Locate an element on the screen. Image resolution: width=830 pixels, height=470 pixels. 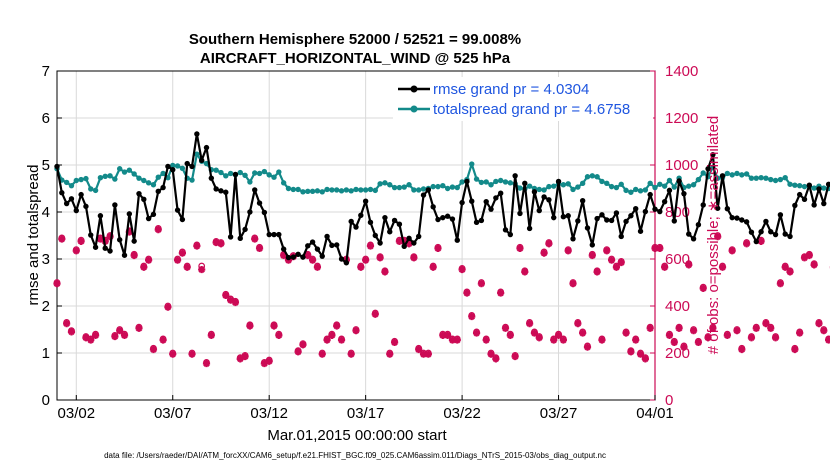
x-tick-label: 03/17 is located at coordinates (366, 413).